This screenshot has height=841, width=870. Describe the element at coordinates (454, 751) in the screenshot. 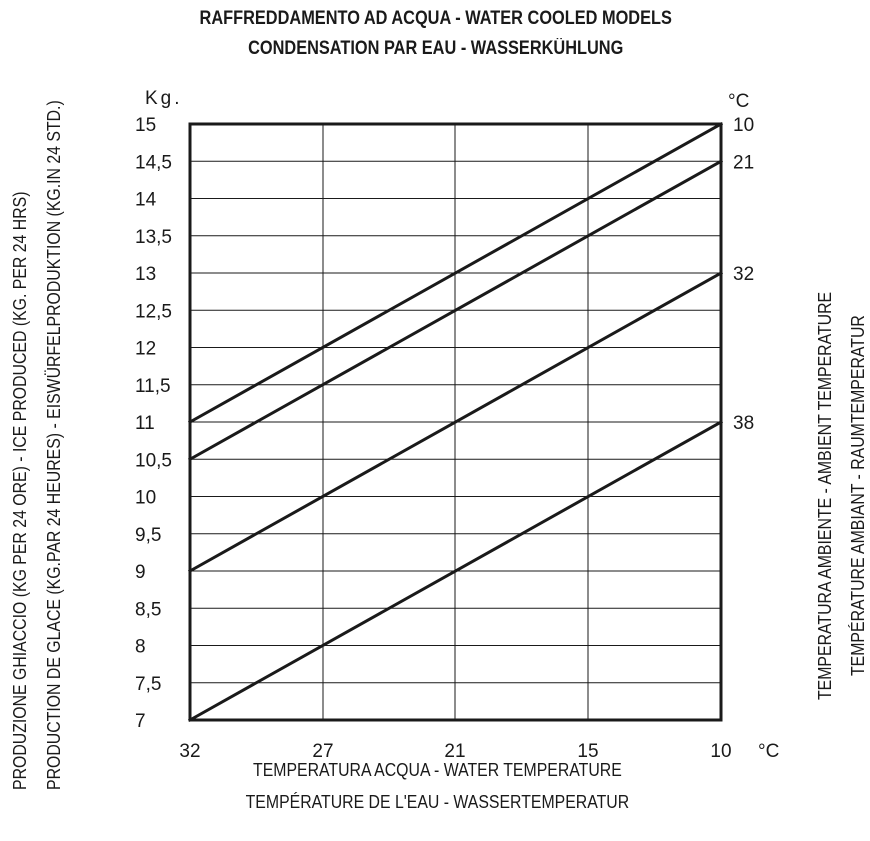

I see `x-tick-label: 21` at that location.